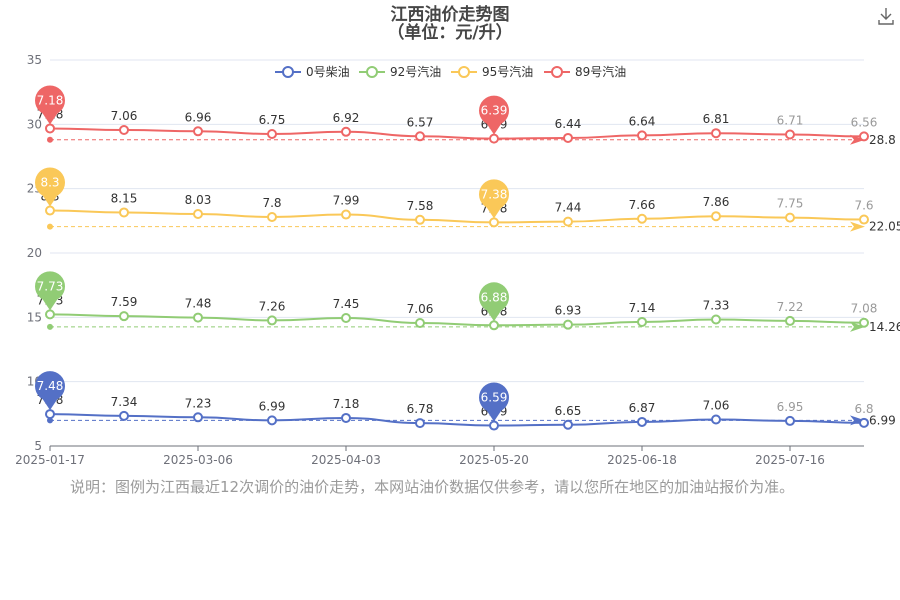  What do you see at coordinates (863, 409) in the screenshot?
I see `data-label: 6.8` at bounding box center [863, 409].